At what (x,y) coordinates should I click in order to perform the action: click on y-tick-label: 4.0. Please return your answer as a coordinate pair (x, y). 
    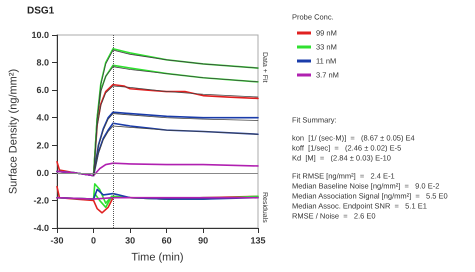
    Looking at the image, I should click on (42, 117).